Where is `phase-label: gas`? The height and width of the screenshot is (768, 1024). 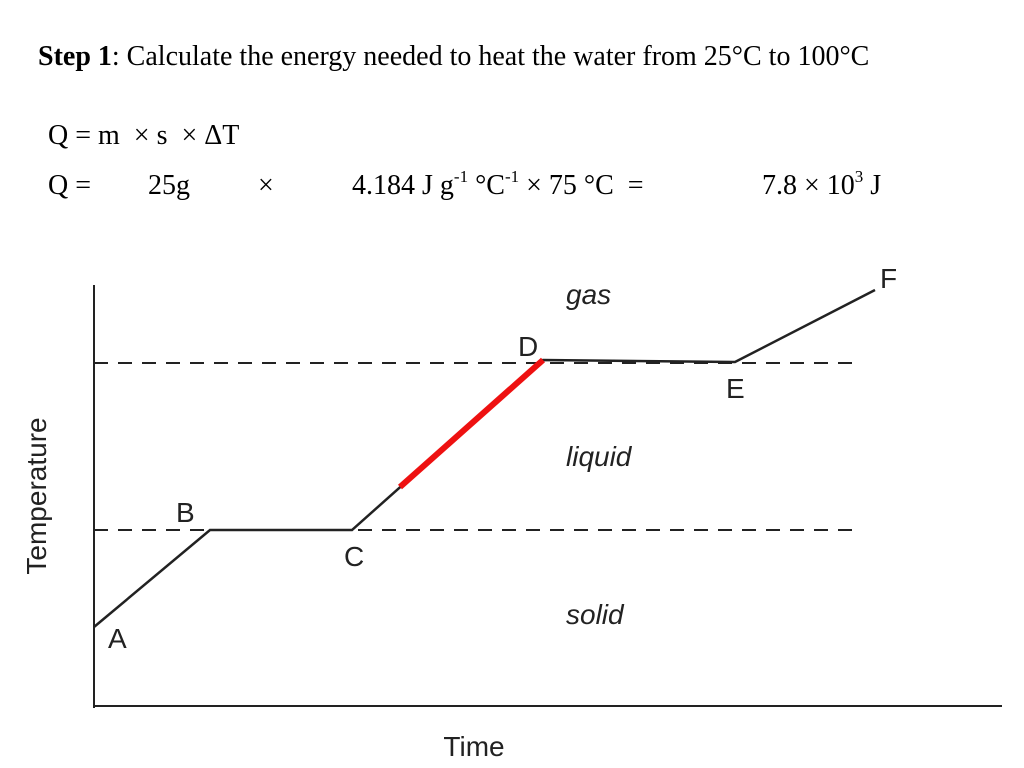
phase-label: gas is located at coordinates (588, 294).